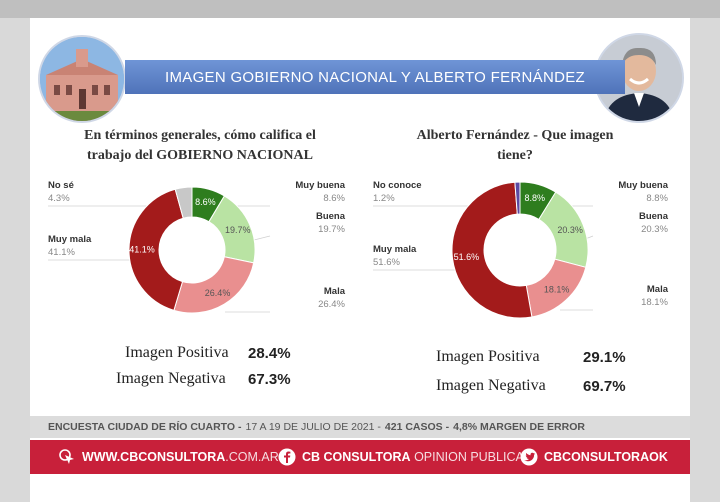 The height and width of the screenshot is (502, 720). I want to click on right-data-label-muy-buena: 8.8%, so click(534, 198).